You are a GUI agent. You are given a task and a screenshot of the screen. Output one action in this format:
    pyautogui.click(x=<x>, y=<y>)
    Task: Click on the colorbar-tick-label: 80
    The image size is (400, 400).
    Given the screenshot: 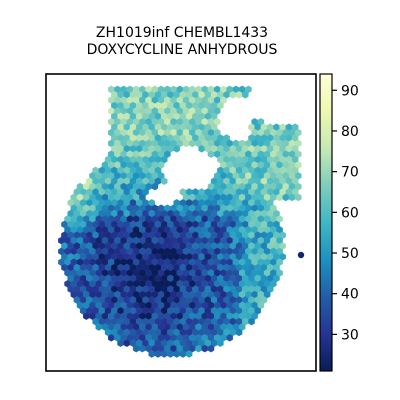 What is the action you would take?
    pyautogui.click(x=350, y=132)
    